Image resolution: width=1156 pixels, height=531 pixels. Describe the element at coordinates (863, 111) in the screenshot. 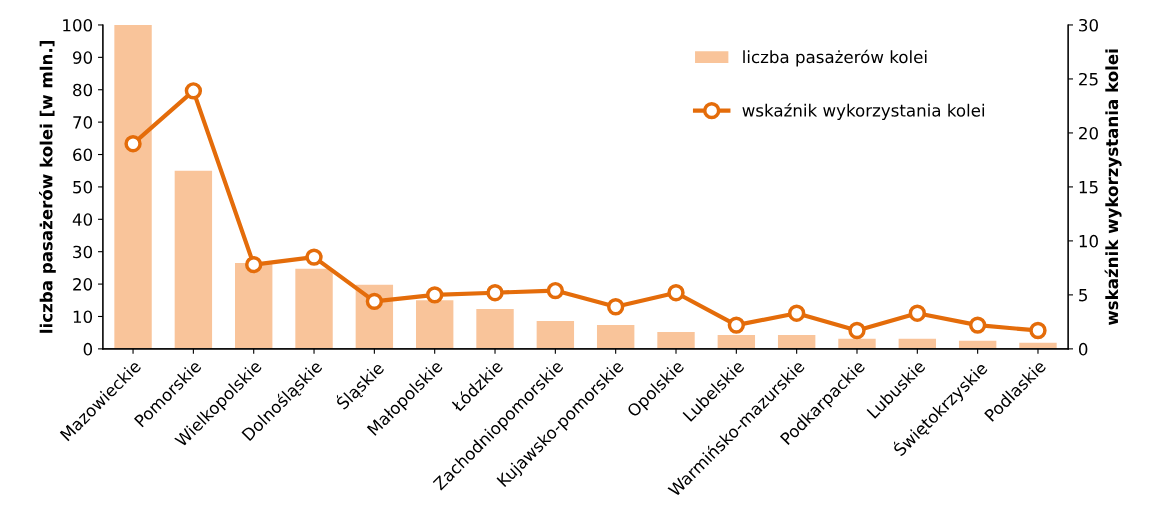

I see `legend-label: wskaźnik wykorzystania kolei` at that location.